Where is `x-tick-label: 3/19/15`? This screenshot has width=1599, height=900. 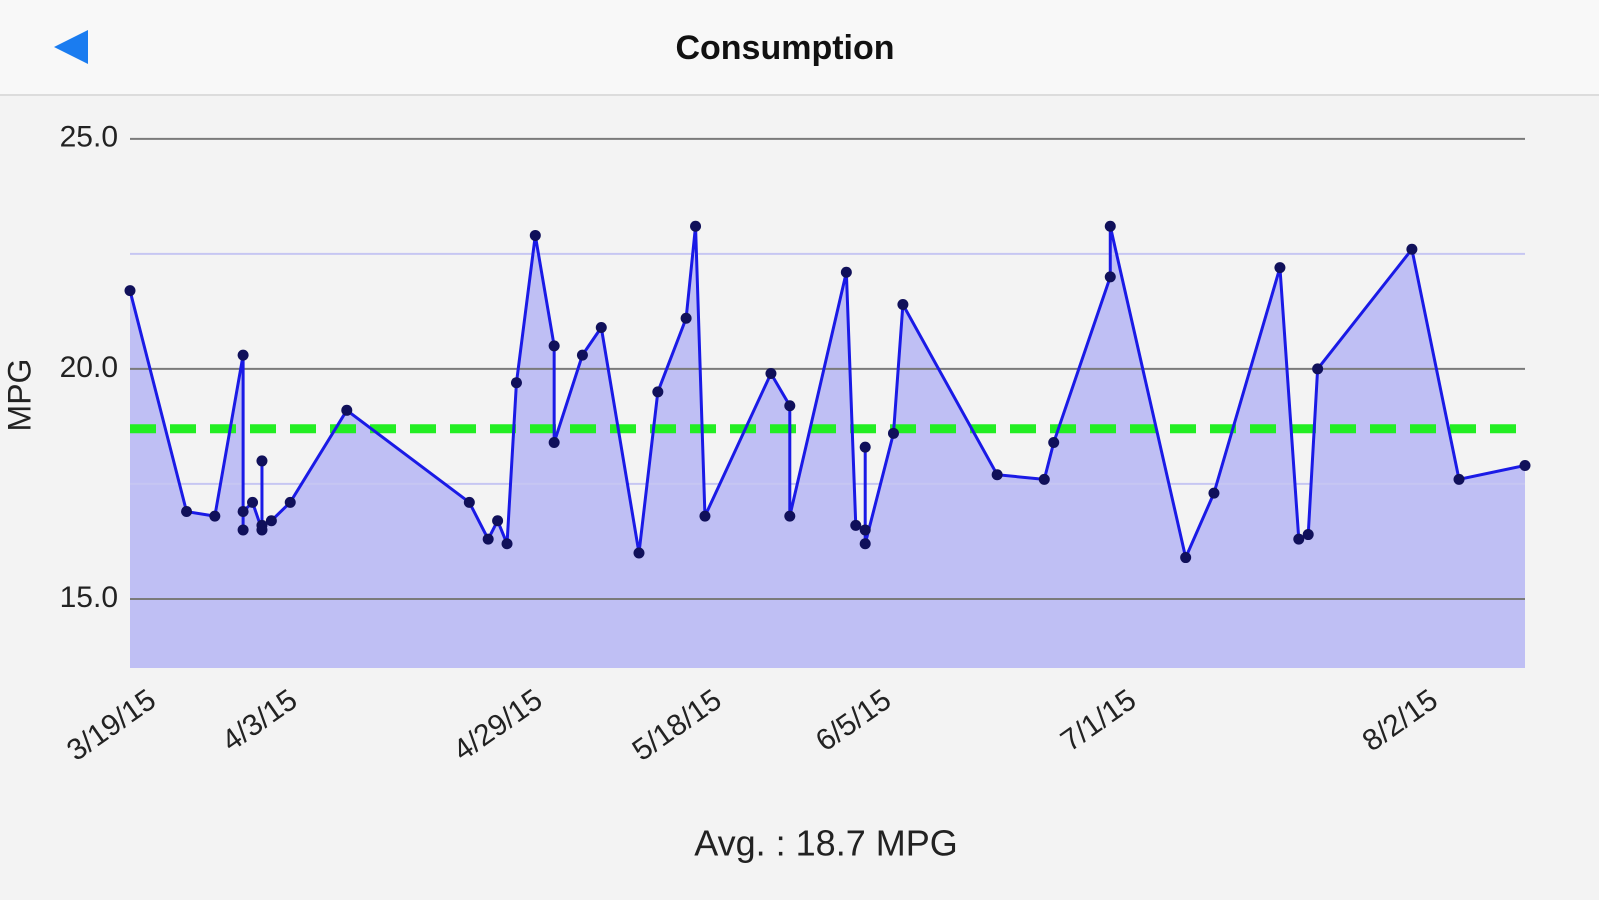 x-tick-label: 3/19/15 is located at coordinates (111, 725).